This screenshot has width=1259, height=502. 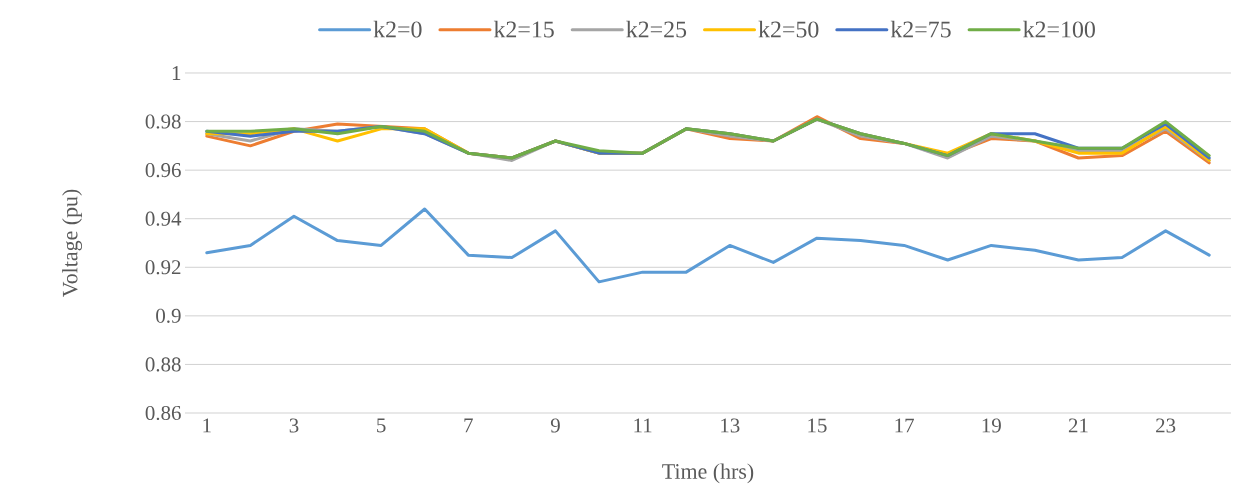 What do you see at coordinates (163, 170) in the screenshot?
I see `y-tick-label: 0.96` at bounding box center [163, 170].